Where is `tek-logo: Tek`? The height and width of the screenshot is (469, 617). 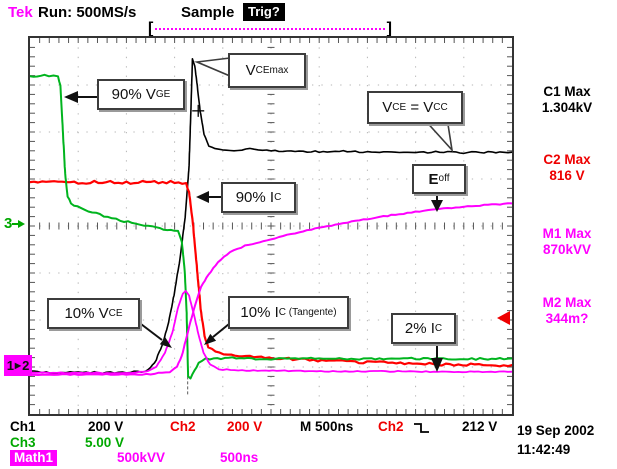
tek-logo: Tek is located at coordinates (20, 12).